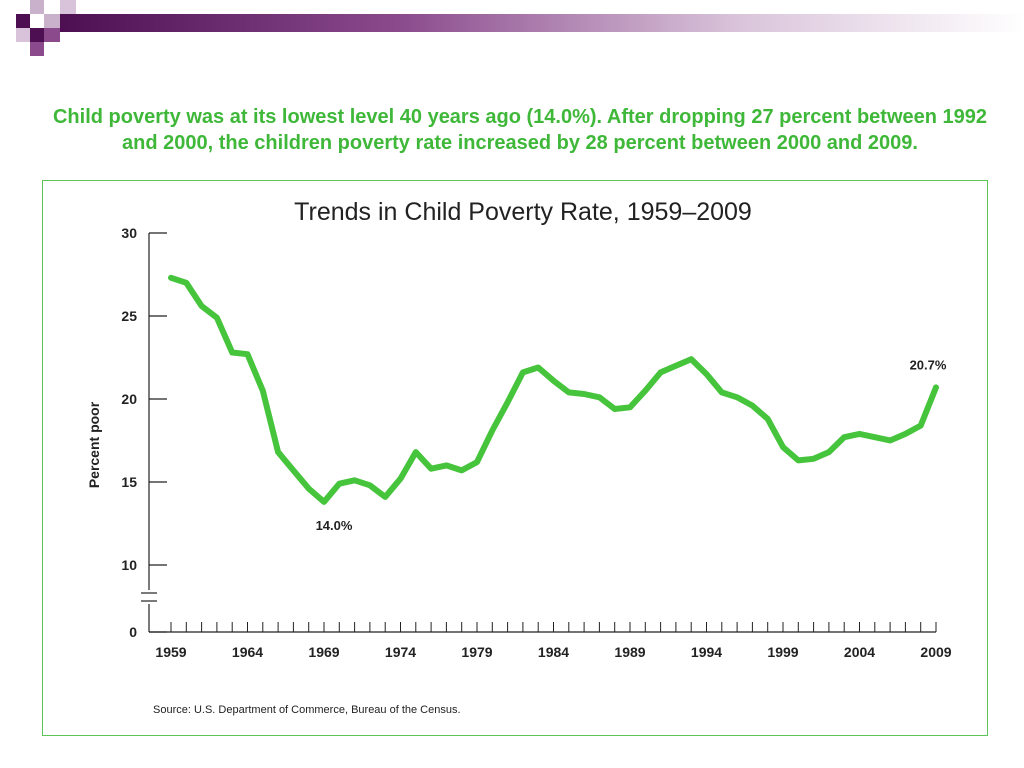 Image resolution: width=1024 pixels, height=768 pixels. I want to click on slide-banner, so click(520, 28).